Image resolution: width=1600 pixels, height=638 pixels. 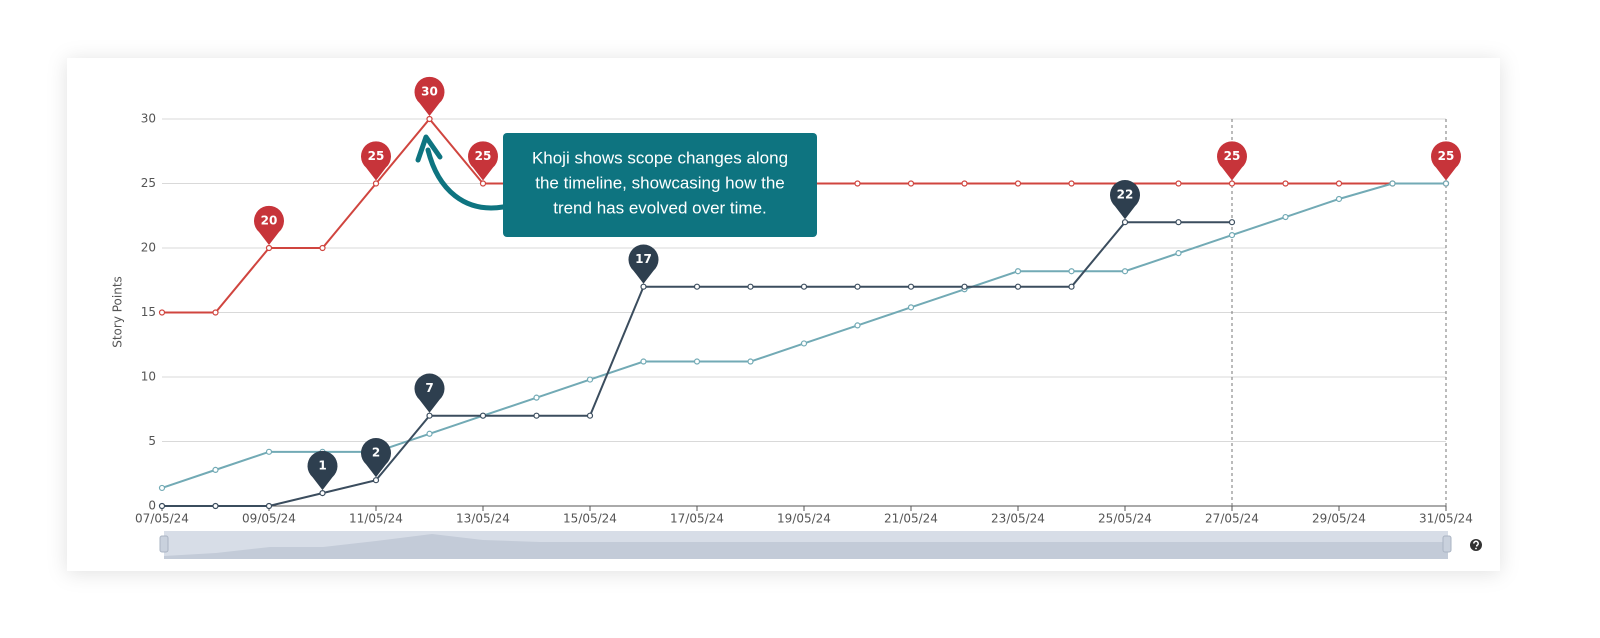 I want to click on y-tick-label: 15, so click(x=148, y=312).